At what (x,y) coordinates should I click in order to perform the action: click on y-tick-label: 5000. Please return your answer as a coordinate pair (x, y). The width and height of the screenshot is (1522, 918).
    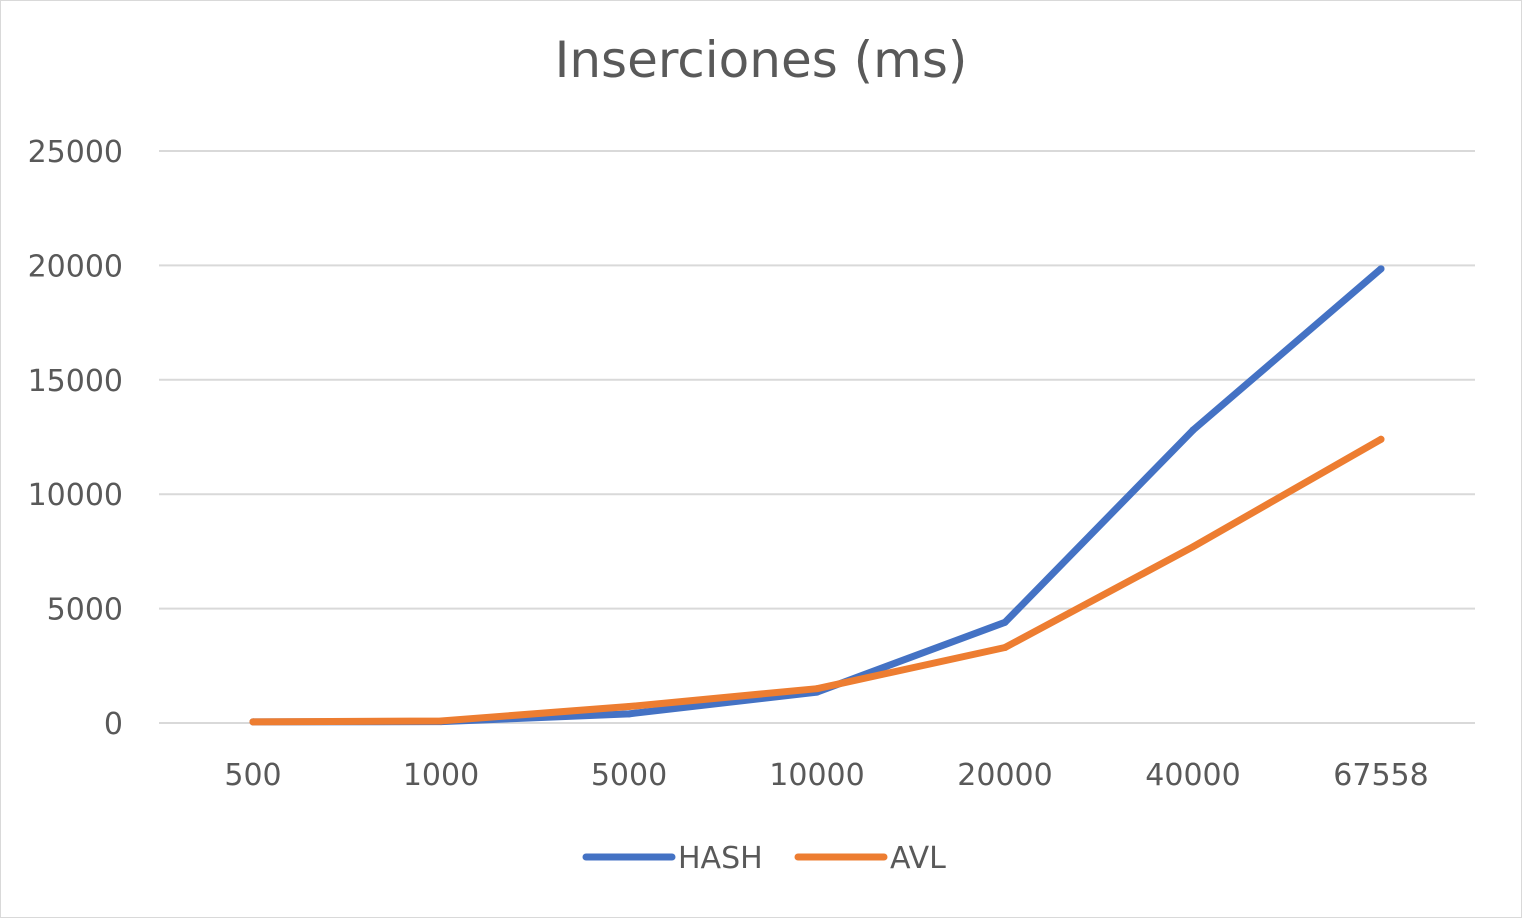
    Looking at the image, I should click on (85, 610).